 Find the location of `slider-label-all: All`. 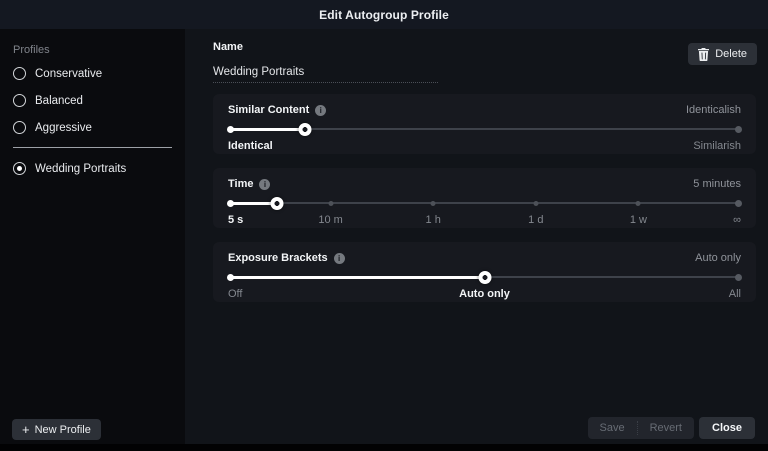

slider-label-all: All is located at coordinates (734, 294).